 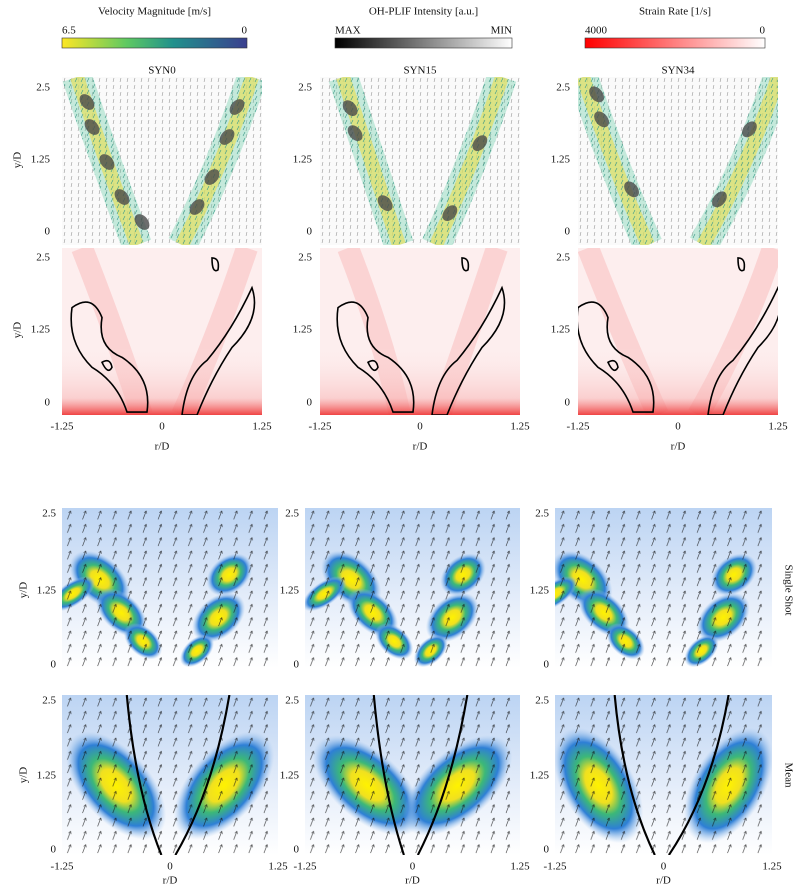 I want to click on colorbar-right-label: MIN, so click(x=501, y=31).